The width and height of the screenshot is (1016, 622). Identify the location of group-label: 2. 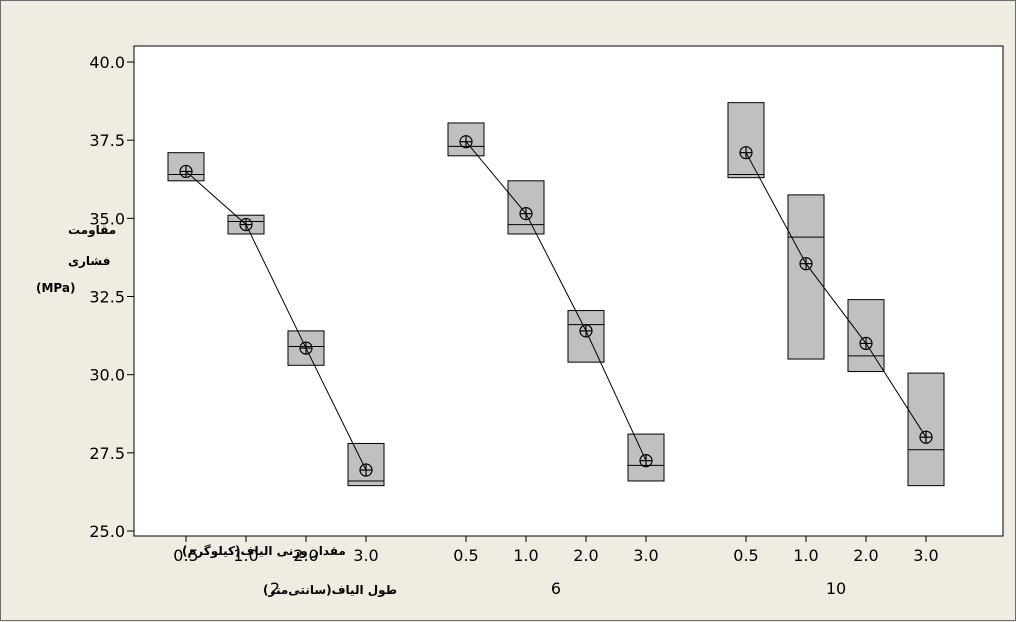
(275, 588).